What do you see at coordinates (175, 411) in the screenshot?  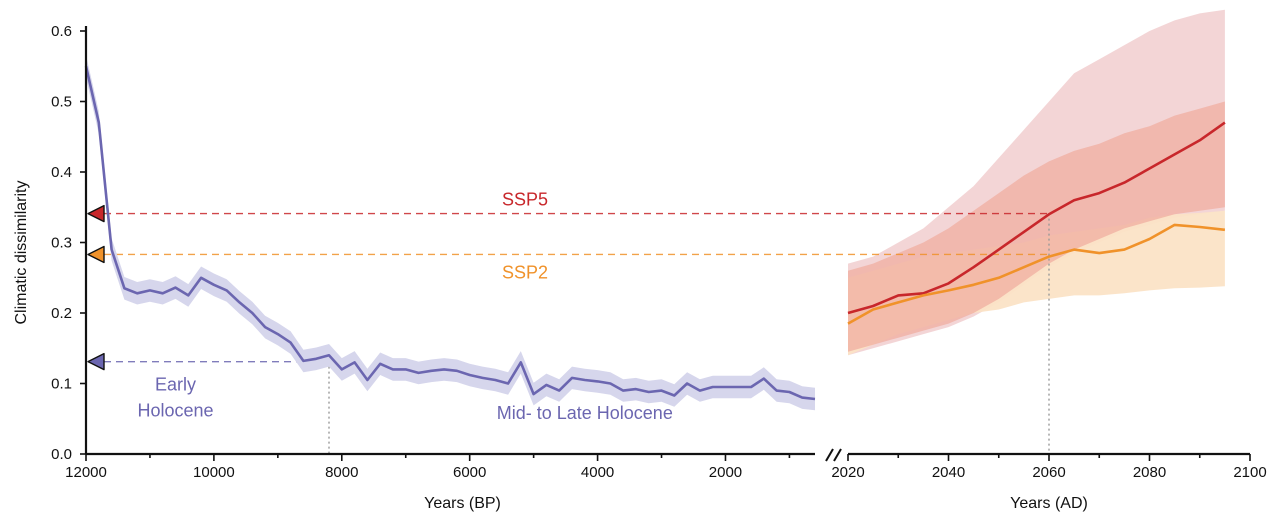 I see `holocene-annotation: Holocene` at bounding box center [175, 411].